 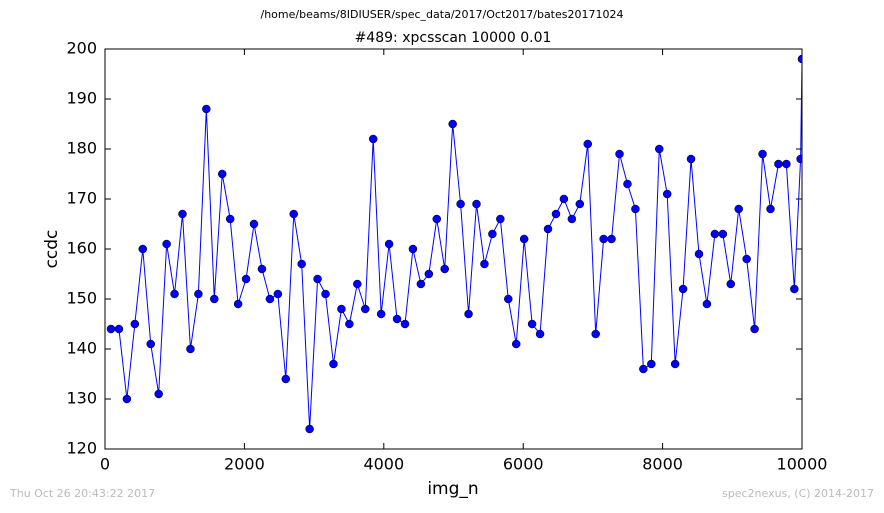 What do you see at coordinates (798, 493) in the screenshot?
I see `footer-right: spec2nexus, (C) 2014-2017` at bounding box center [798, 493].